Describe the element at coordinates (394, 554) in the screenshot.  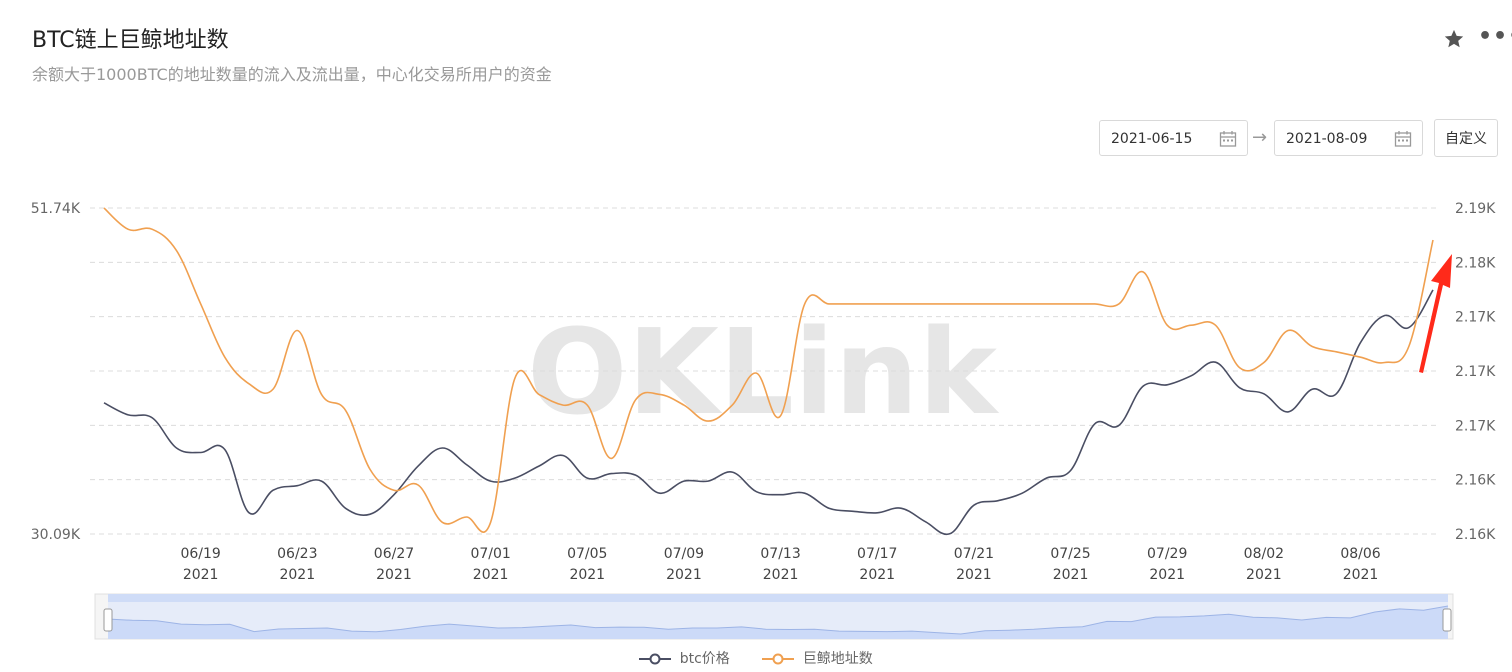
I see `x-axis-tick-date: 06/27` at that location.